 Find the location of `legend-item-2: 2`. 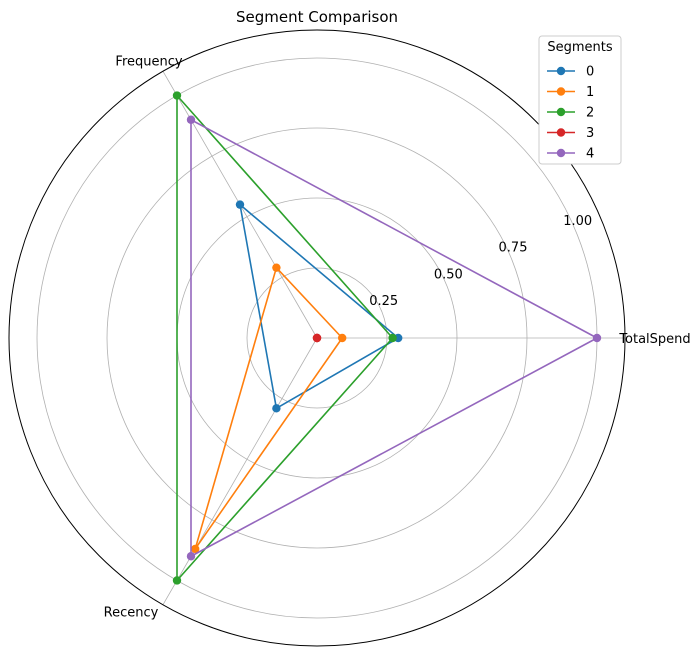

legend-item-2: 2 is located at coordinates (570, 113).